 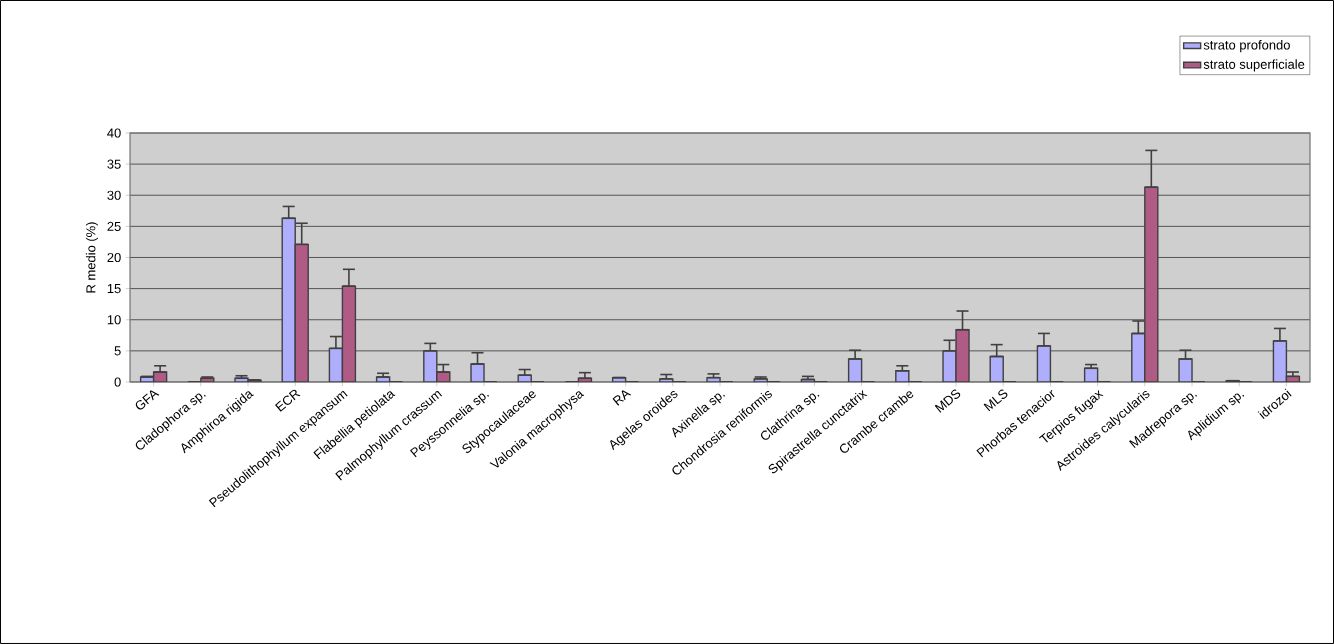 What do you see at coordinates (114, 195) in the screenshot?
I see `y-tick-label: 30` at bounding box center [114, 195].